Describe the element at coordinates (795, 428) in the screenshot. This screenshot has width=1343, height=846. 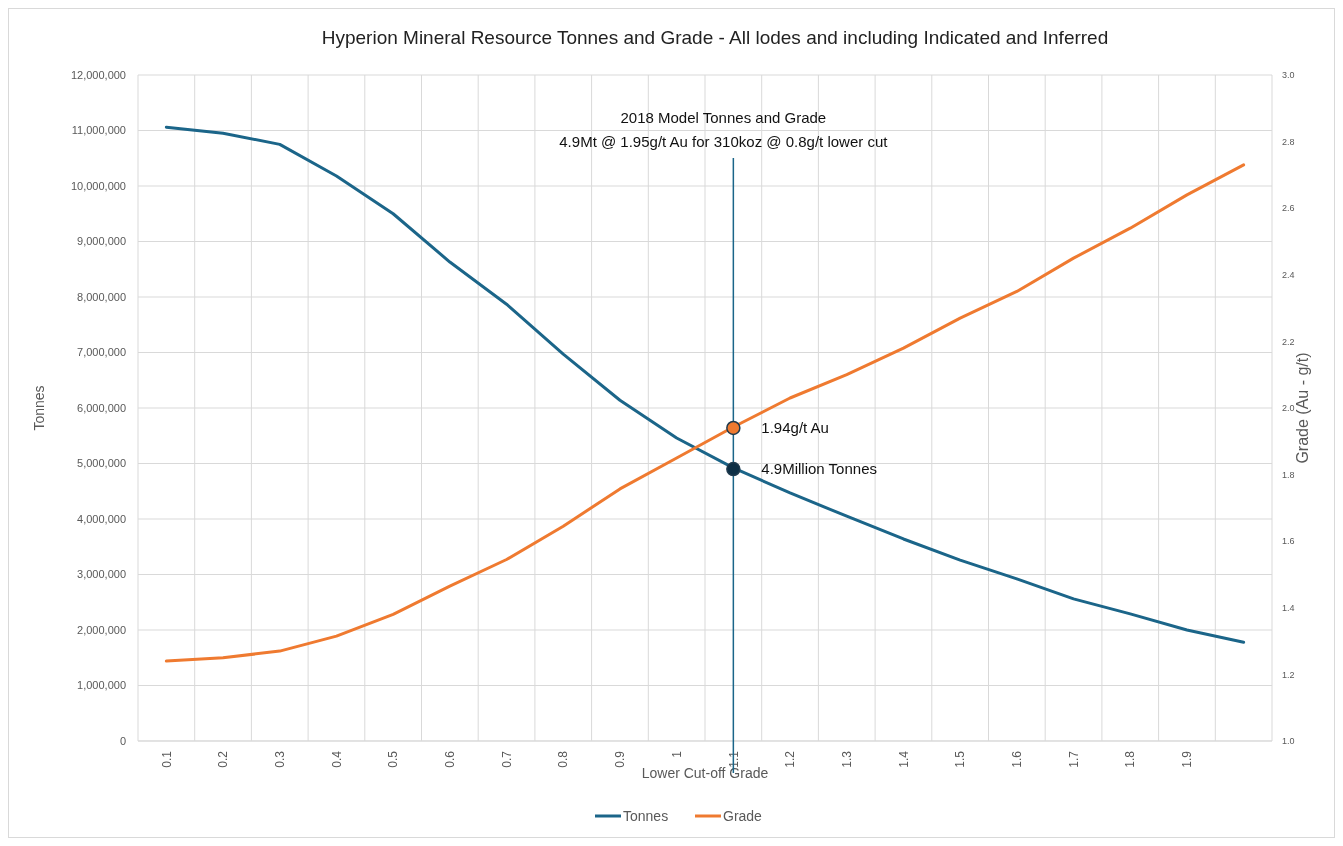
I see `annotation: 1.94g/t Au` at that location.